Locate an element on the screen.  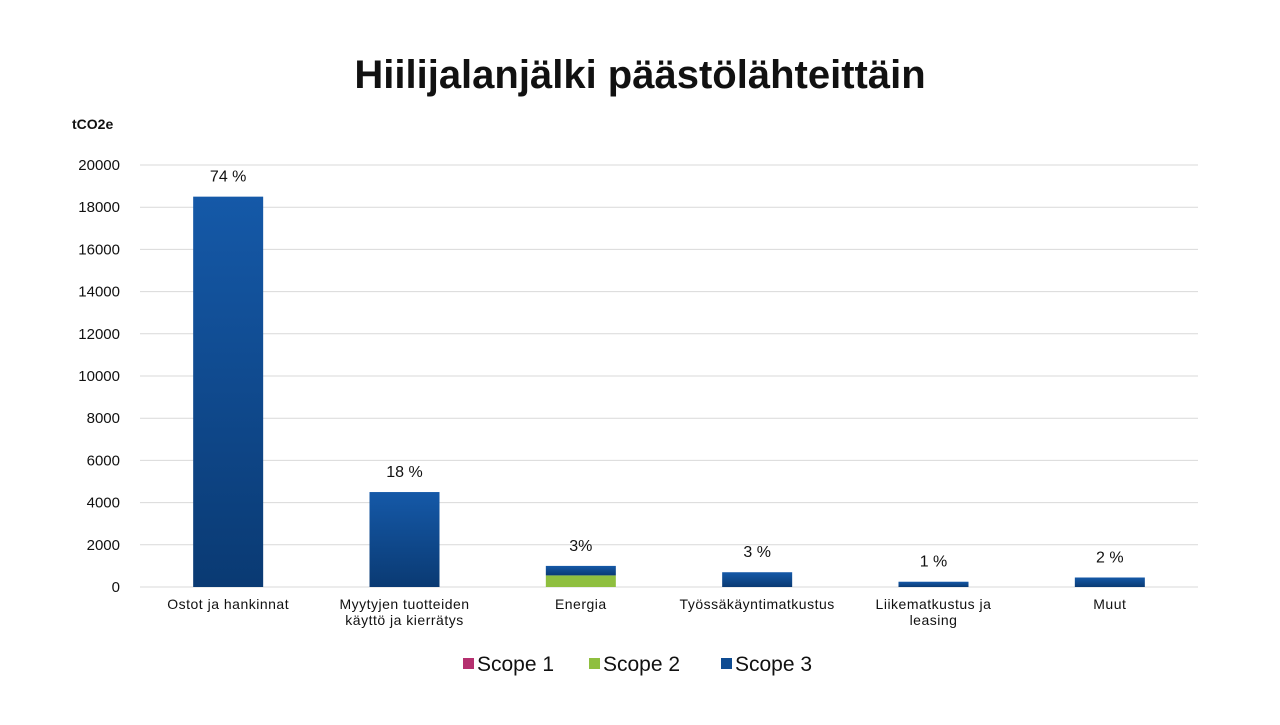
y-tick-label: 10000 is located at coordinates (99, 376).